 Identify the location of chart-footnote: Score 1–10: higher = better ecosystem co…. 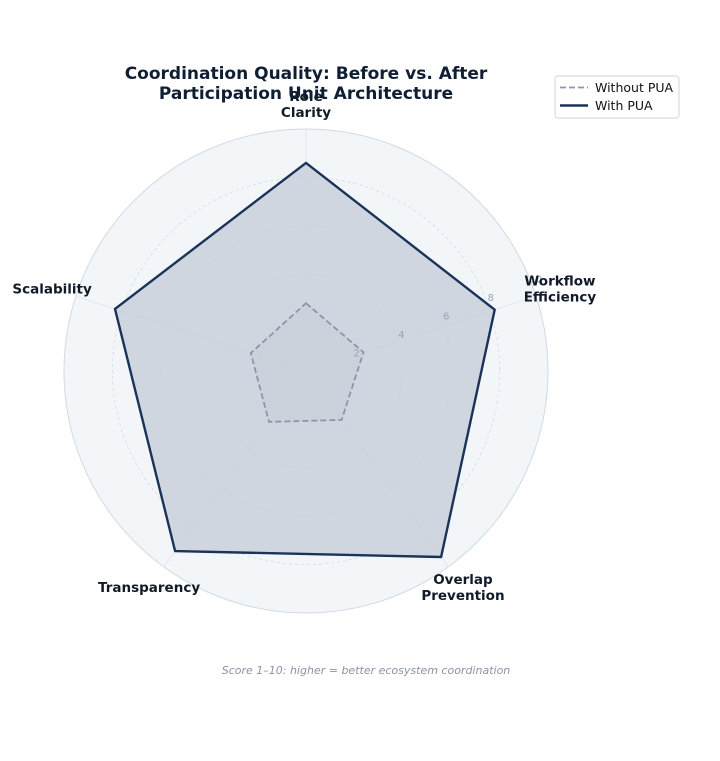
(366, 670).